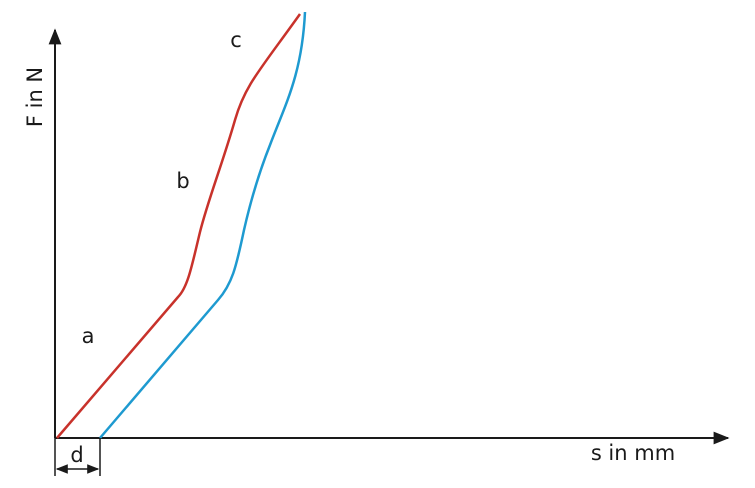 Image resolution: width=755 pixels, height=488 pixels. What do you see at coordinates (35, 97) in the screenshot?
I see `y-axis-label: F in N` at bounding box center [35, 97].